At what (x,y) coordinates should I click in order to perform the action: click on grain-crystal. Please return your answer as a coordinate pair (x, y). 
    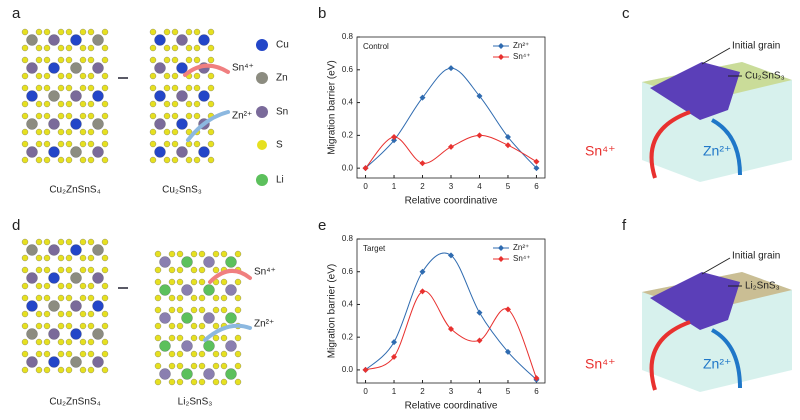
    Looking at the image, I should click on (695, 301).